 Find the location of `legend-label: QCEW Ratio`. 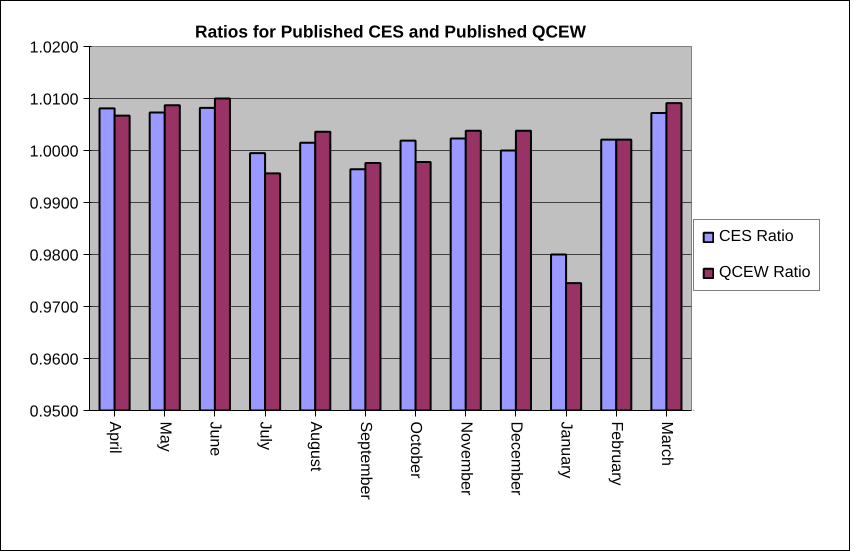

legend-label: QCEW Ratio is located at coordinates (765, 273).